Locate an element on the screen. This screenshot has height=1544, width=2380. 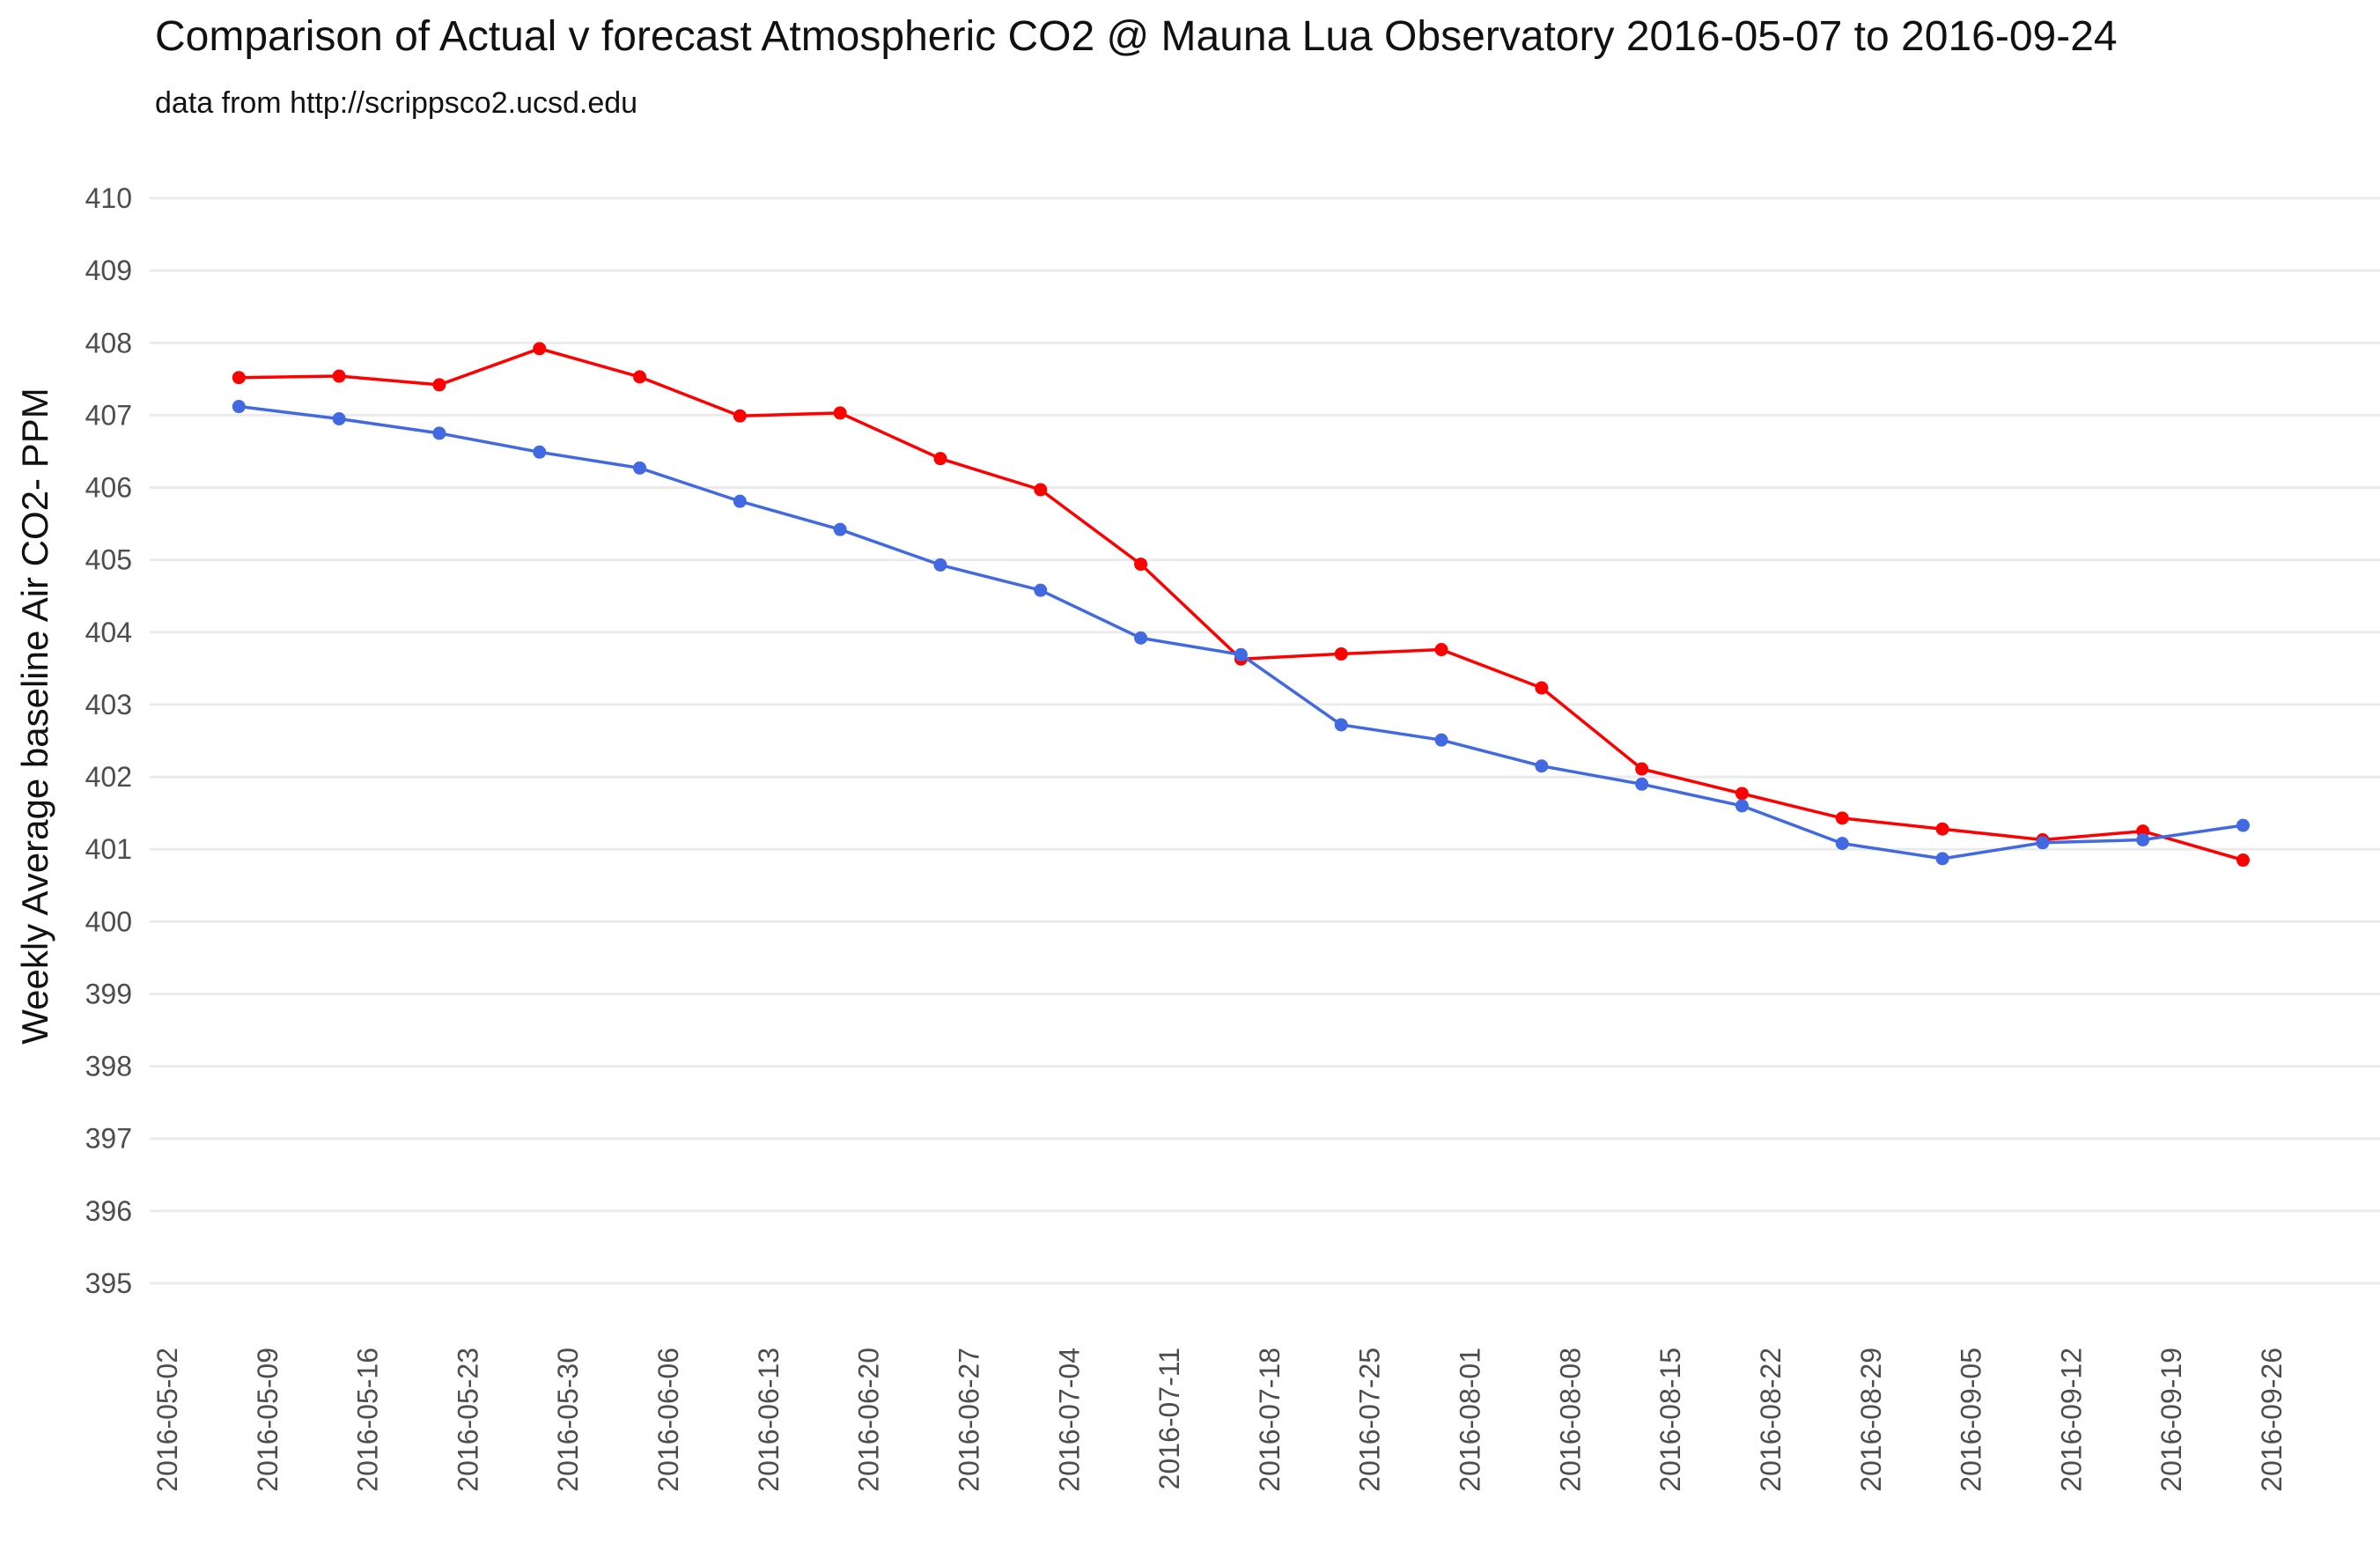
x-tick-label-2016-08-22: 2016-08-22 is located at coordinates (1771, 1420).